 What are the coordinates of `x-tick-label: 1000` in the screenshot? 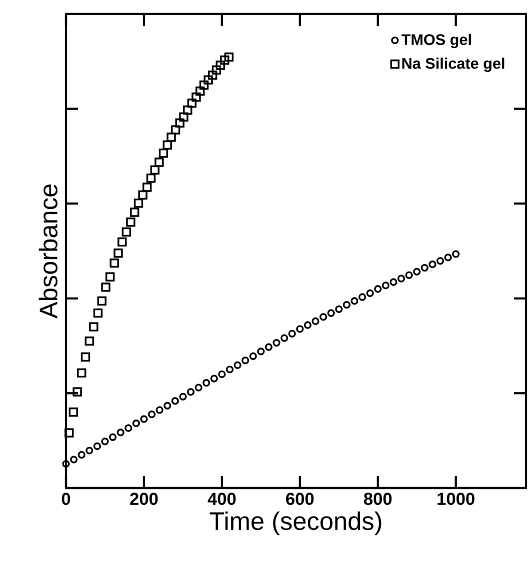 It's located at (456, 498).